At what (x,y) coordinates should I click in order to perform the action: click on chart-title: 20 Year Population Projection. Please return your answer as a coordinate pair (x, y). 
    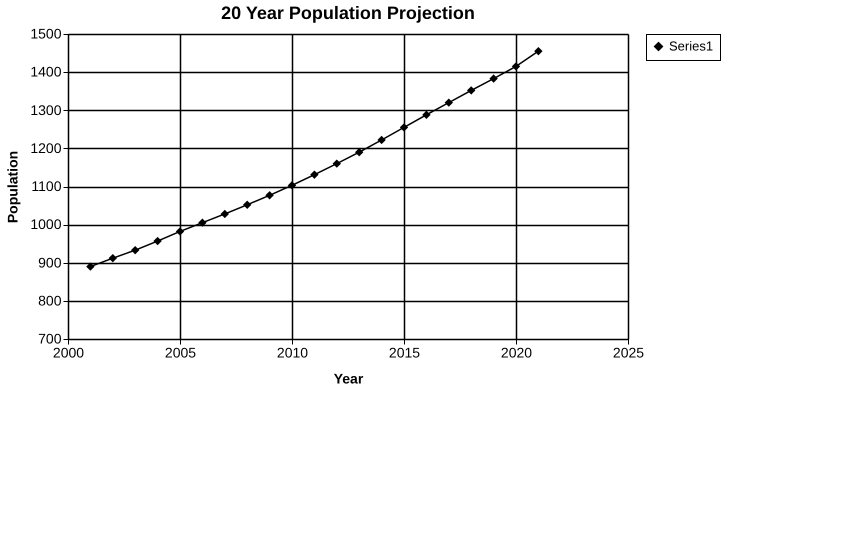
    Looking at the image, I should click on (348, 13).